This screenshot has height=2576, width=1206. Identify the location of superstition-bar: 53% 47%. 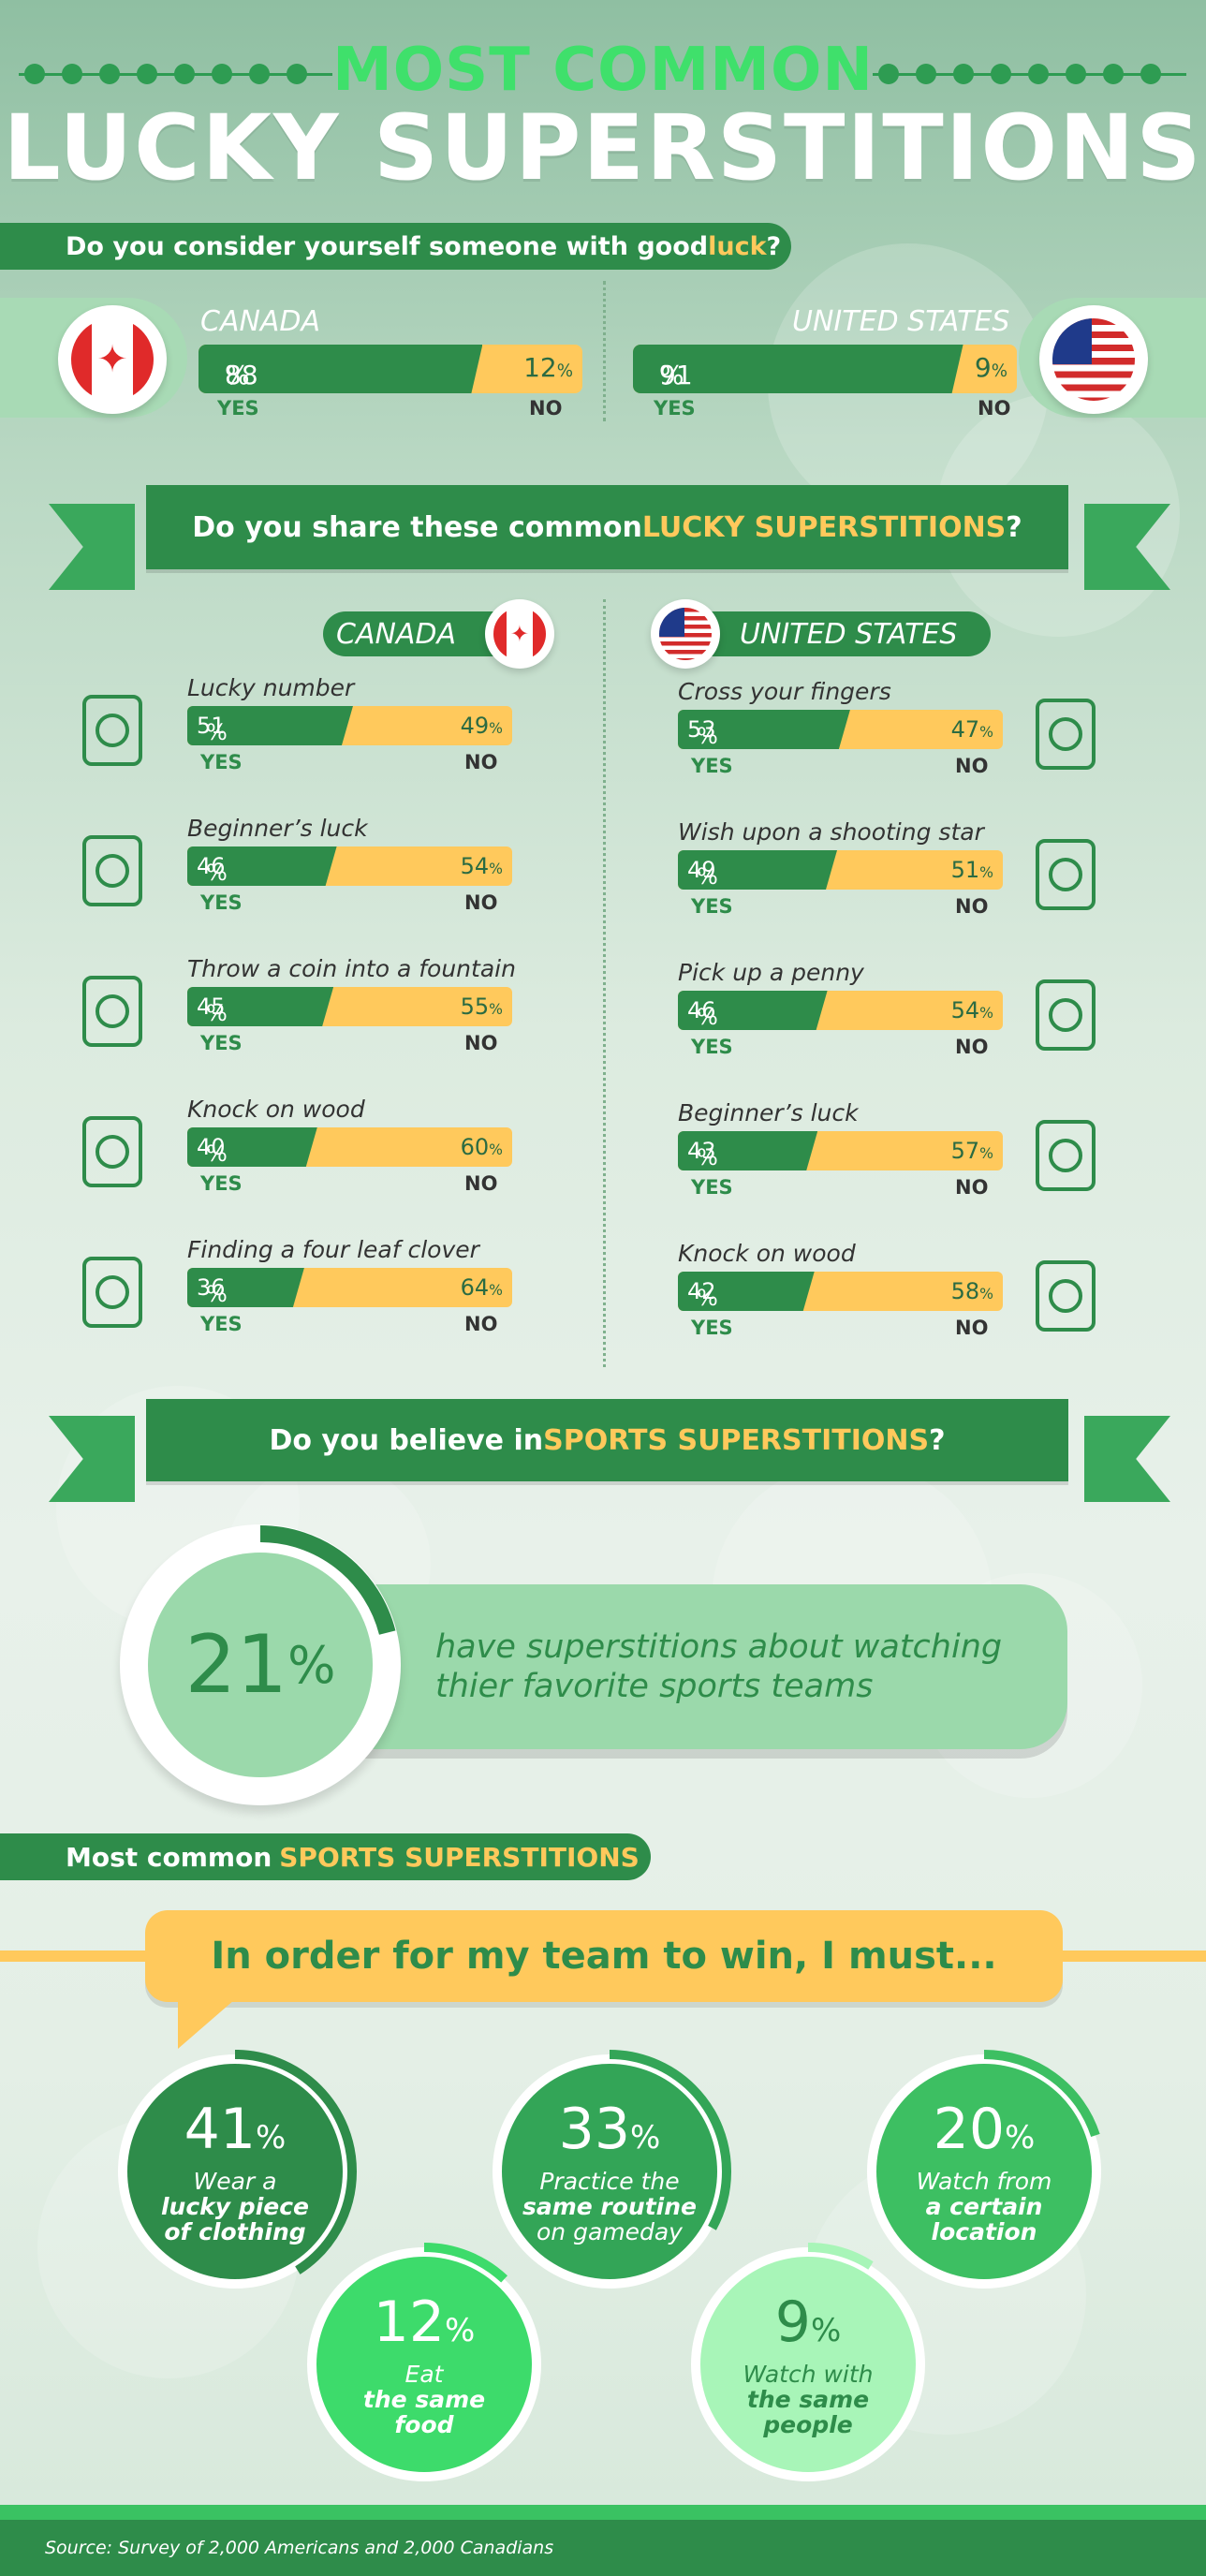
(840, 729).